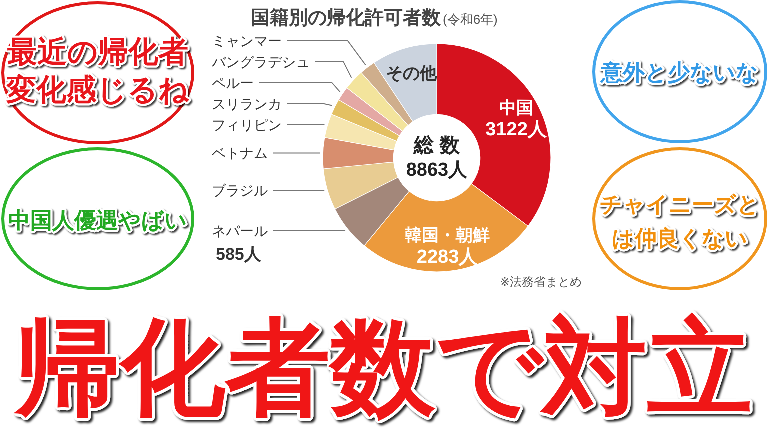 This screenshot has width=768, height=432. Describe the element at coordinates (437, 170) in the screenshot. I see `text: 8863人` at that location.